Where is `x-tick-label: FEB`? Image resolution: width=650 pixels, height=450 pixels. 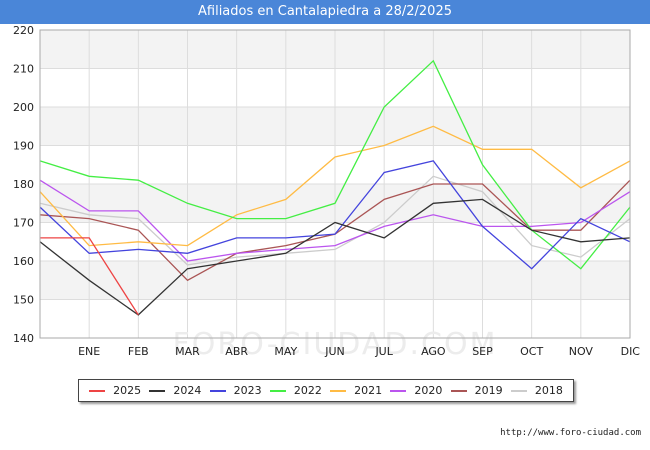
x-tick-label: FEB is located at coordinates (138, 351).